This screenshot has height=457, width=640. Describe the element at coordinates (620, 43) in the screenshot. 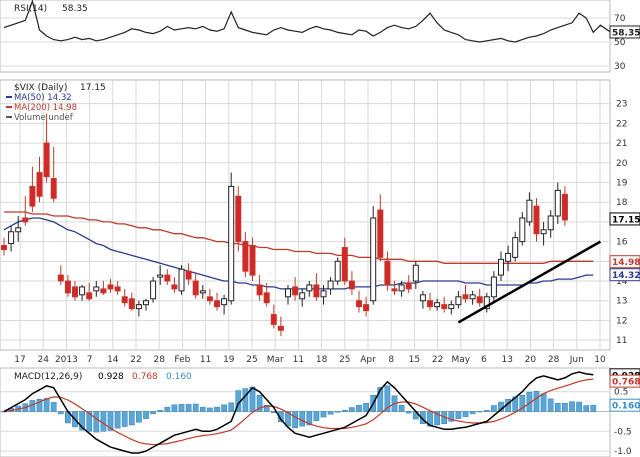

I see `rsi-tick-label: 50` at that location.